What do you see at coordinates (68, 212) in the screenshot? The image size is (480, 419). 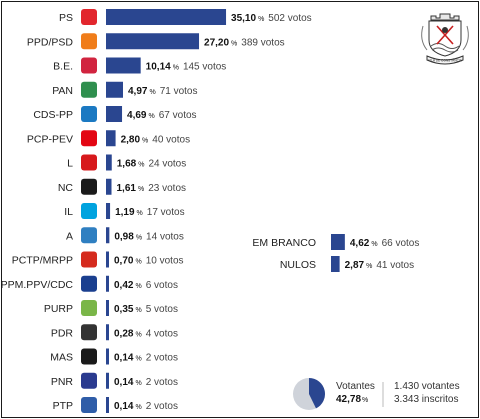 I see `party-label-il: IL` at bounding box center [68, 212].